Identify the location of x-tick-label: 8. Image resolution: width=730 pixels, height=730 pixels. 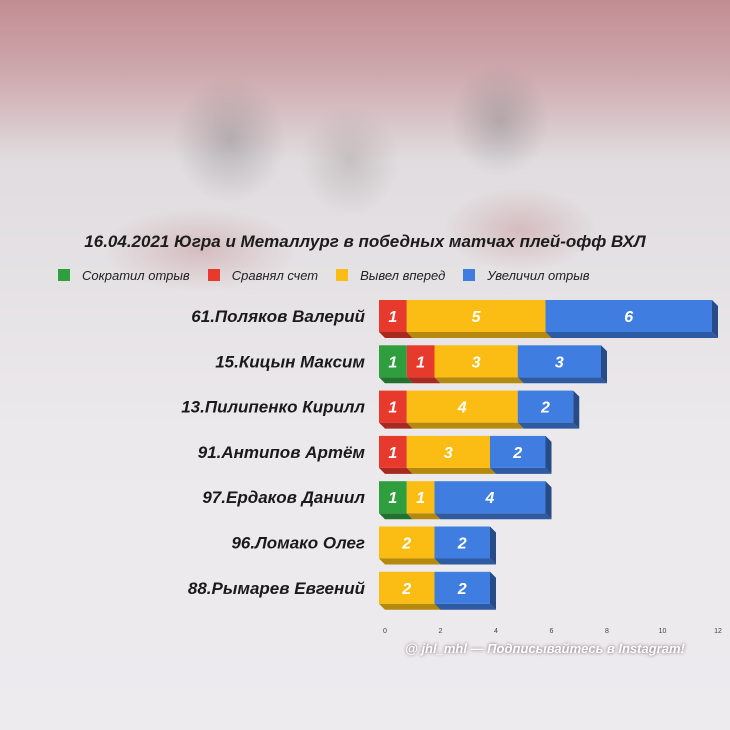
(607, 631).